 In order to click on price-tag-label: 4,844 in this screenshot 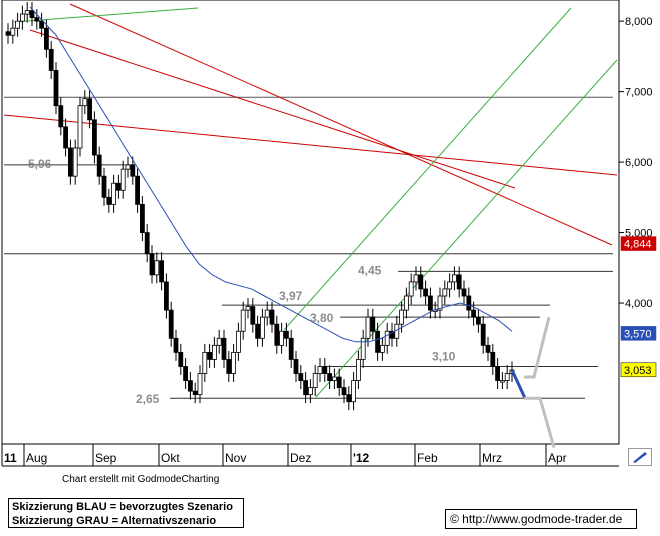, I will do `click(638, 245)`.